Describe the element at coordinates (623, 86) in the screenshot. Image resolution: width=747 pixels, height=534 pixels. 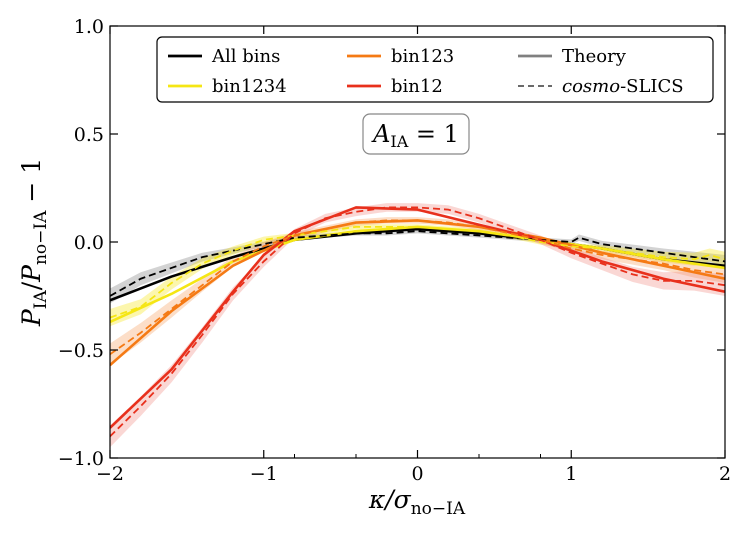
I see `legend-label-cosmo-slics: cosmo-SLICS` at that location.